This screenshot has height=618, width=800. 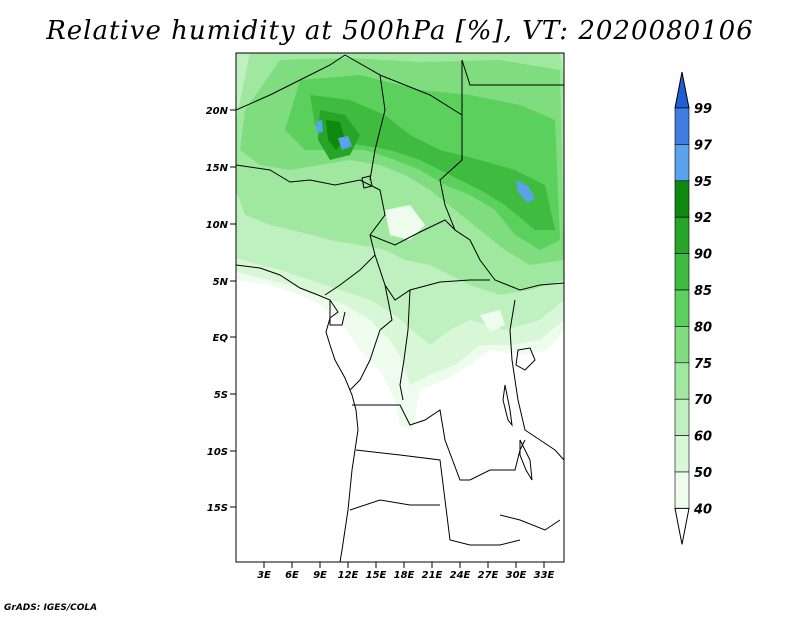 What do you see at coordinates (404, 575) in the screenshot?
I see `lon-label-18e: 18E` at bounding box center [404, 575].